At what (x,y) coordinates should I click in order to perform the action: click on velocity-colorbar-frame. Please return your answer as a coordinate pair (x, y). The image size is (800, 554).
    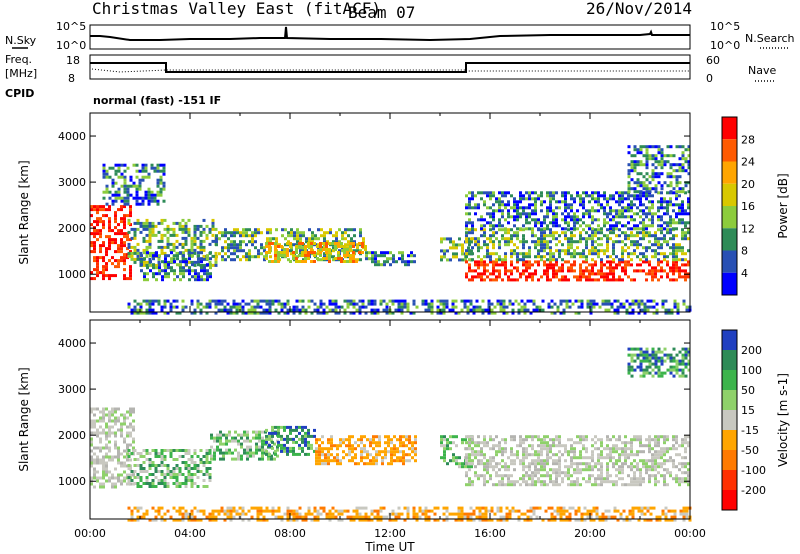
    Looking at the image, I should click on (729, 420).